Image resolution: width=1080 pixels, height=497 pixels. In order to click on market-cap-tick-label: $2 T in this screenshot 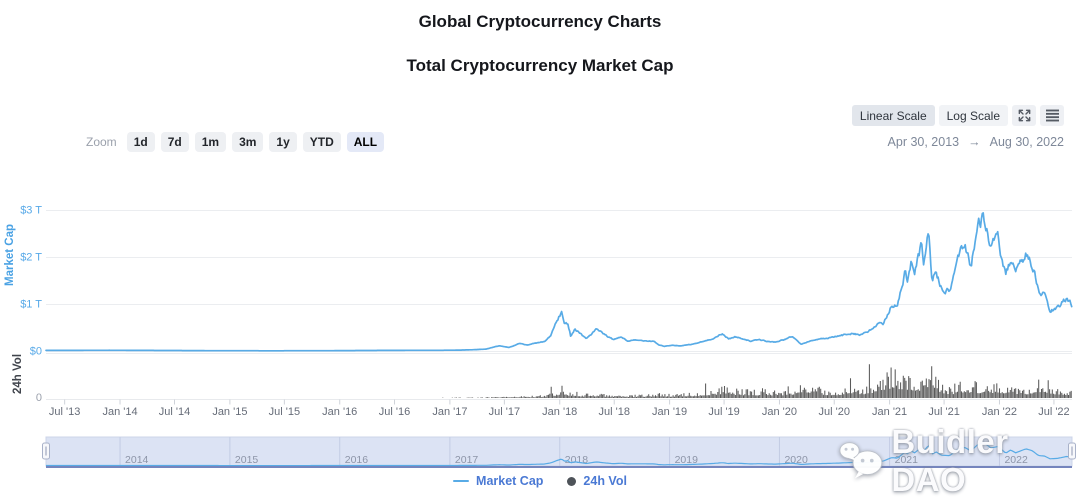, I will do `click(31, 258)`.